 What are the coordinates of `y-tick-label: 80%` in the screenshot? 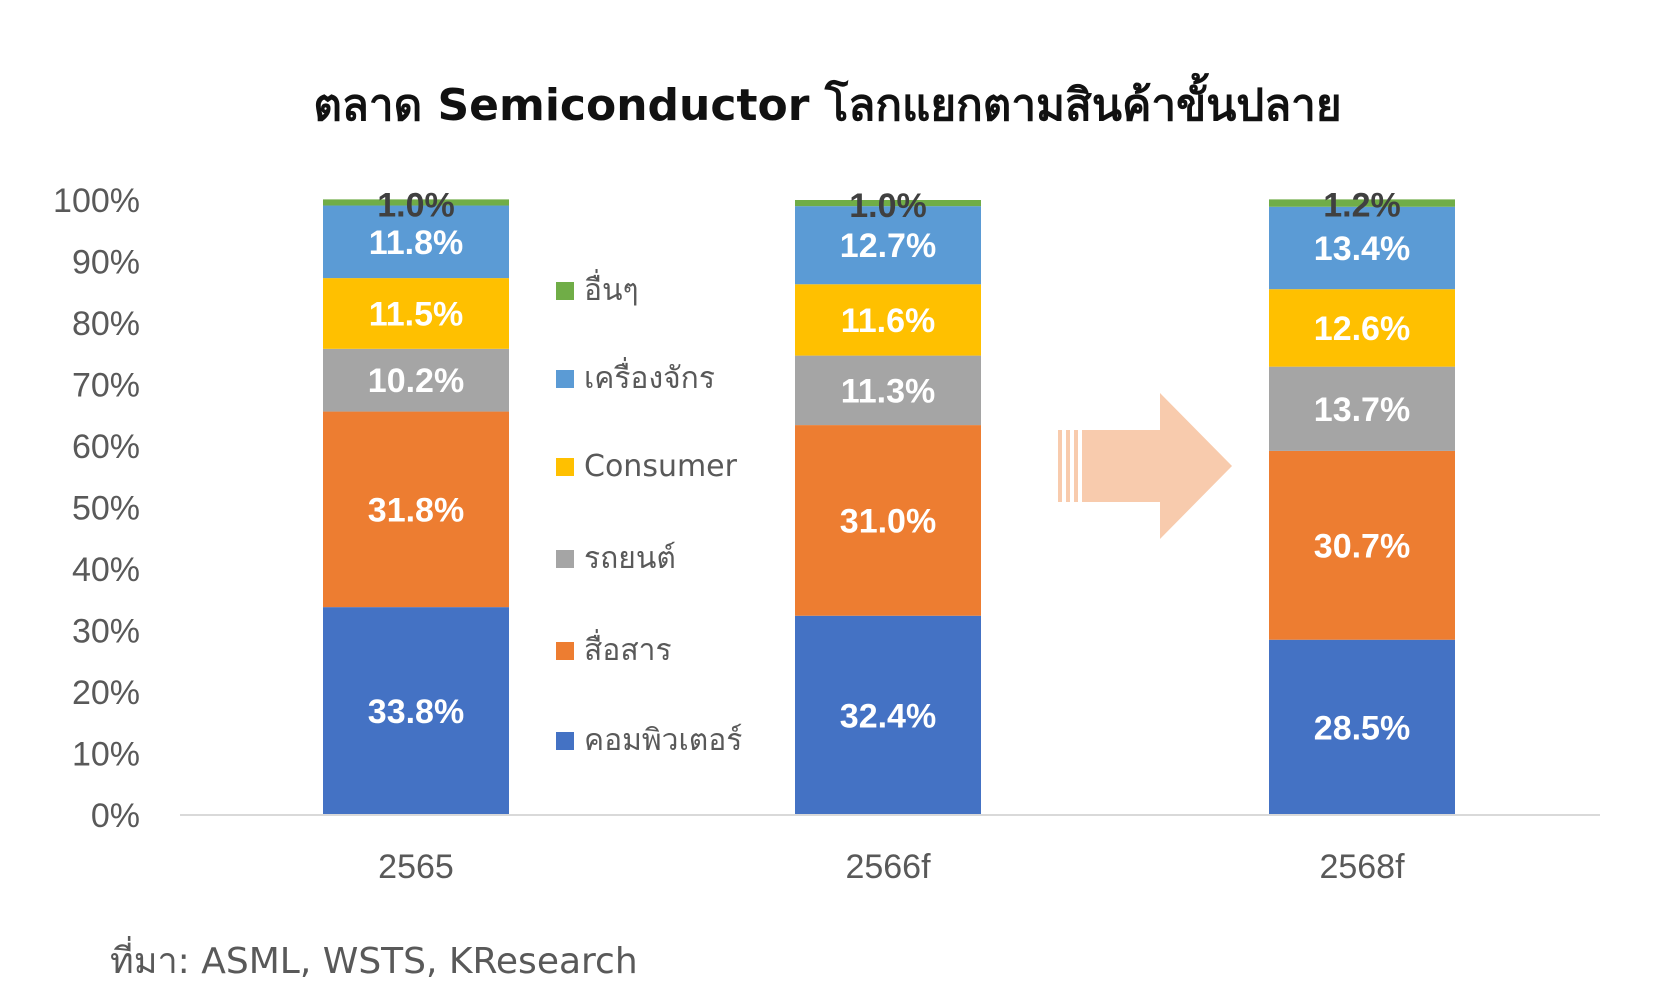 It's located at (106, 324).